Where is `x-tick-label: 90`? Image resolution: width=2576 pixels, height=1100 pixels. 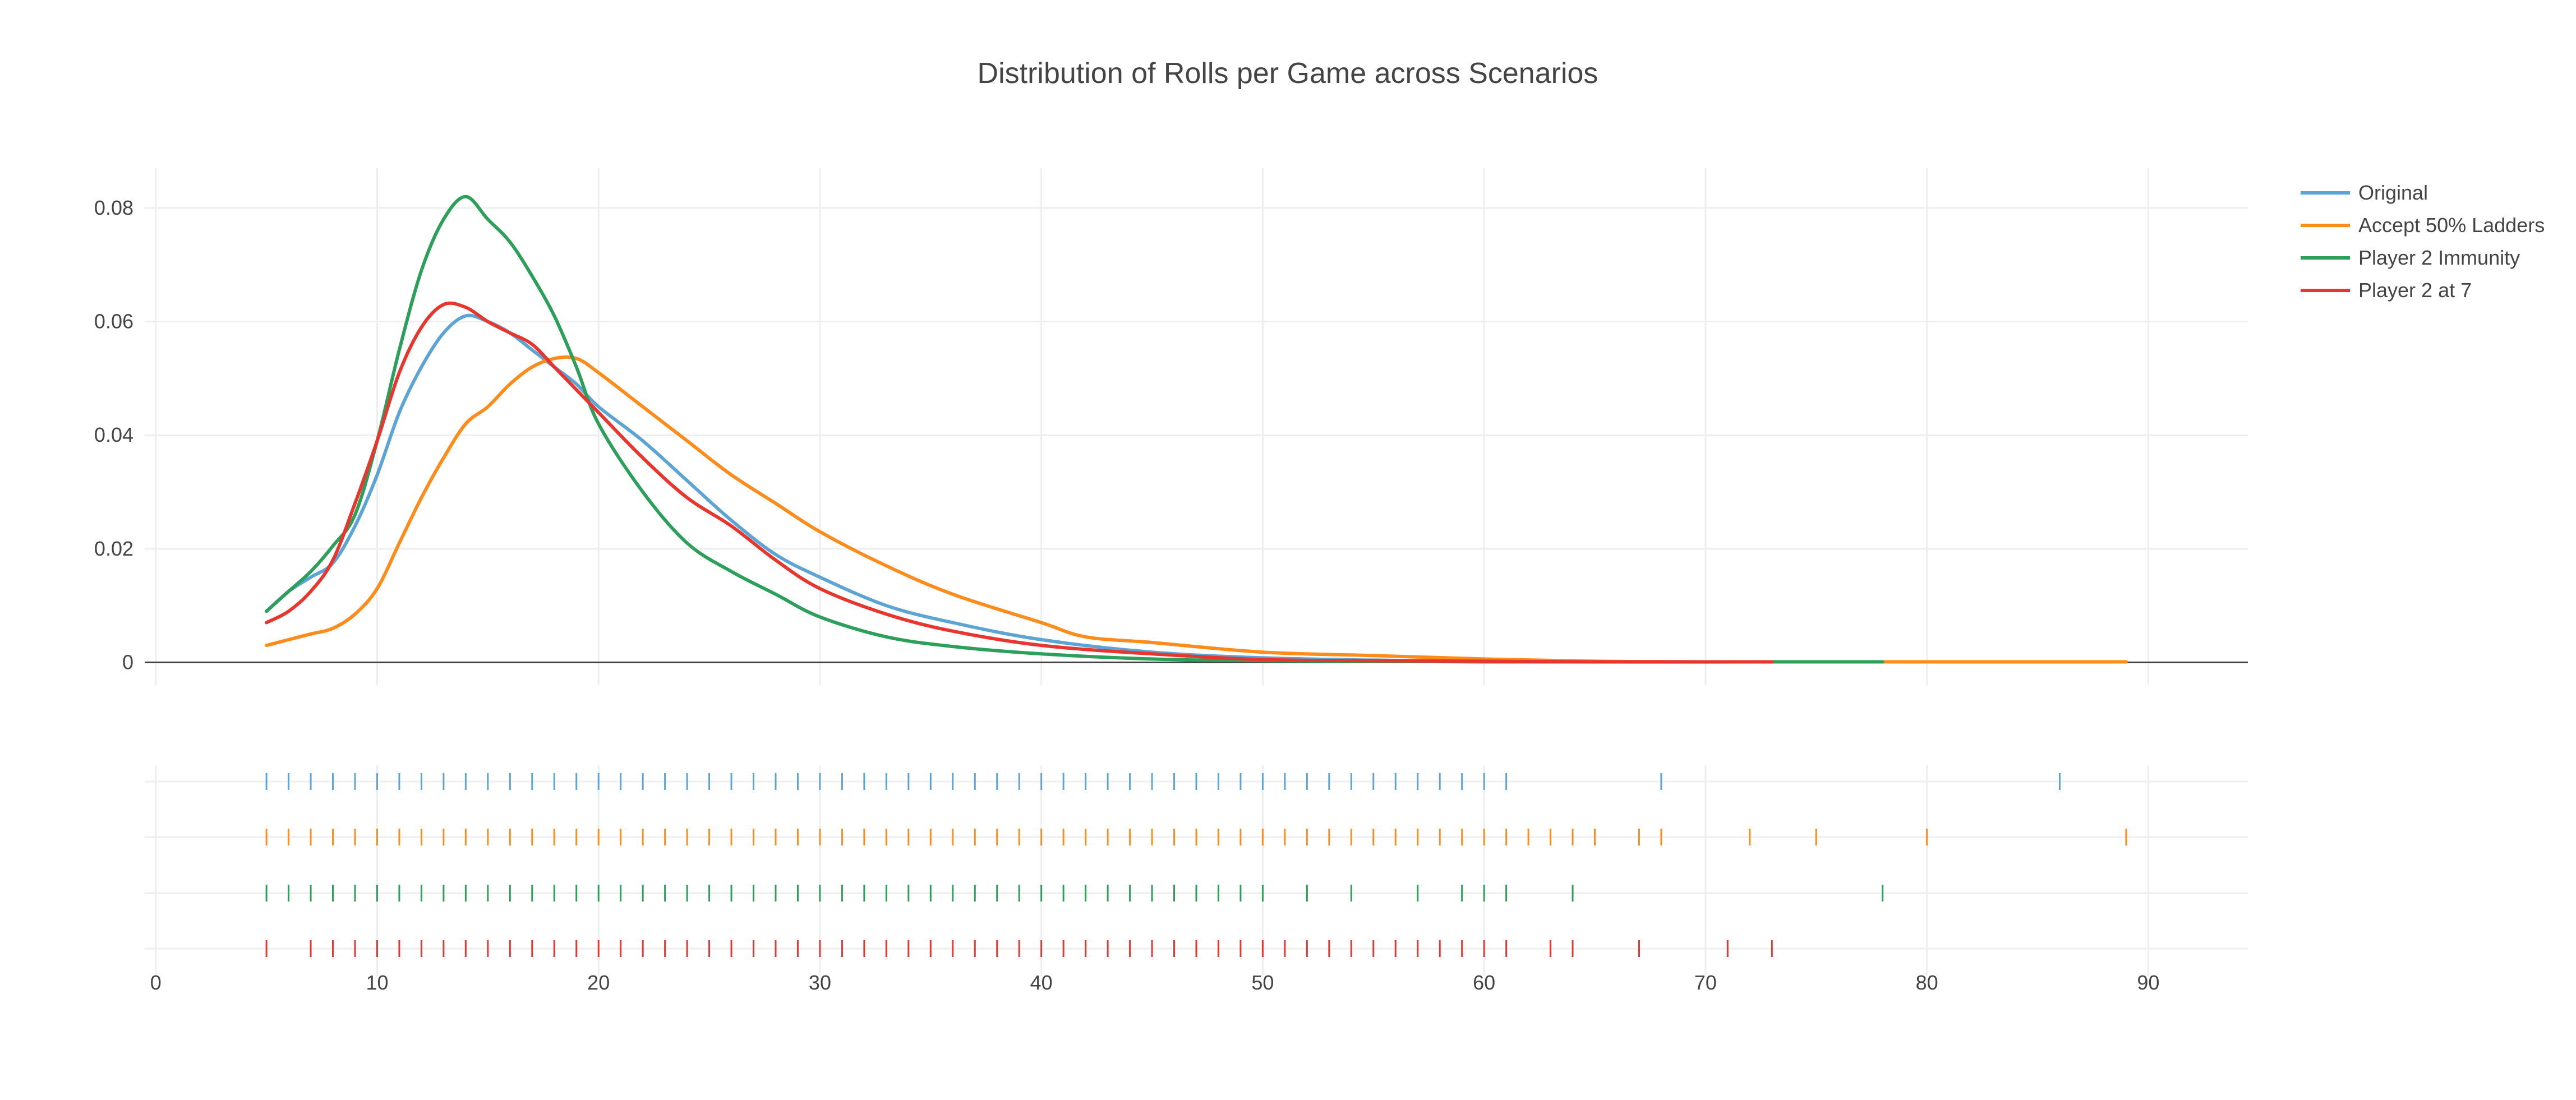
x-tick-label: 90 is located at coordinates (2148, 983).